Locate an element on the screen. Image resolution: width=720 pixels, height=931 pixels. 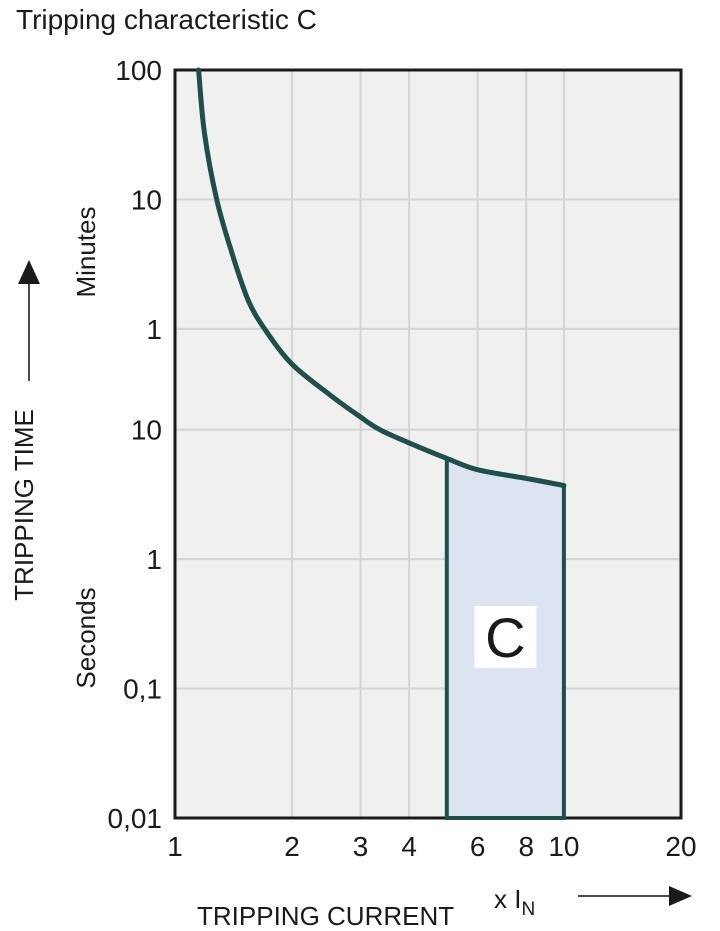
x-axis-label: TRIPPING CURRENT is located at coordinates (326, 916).